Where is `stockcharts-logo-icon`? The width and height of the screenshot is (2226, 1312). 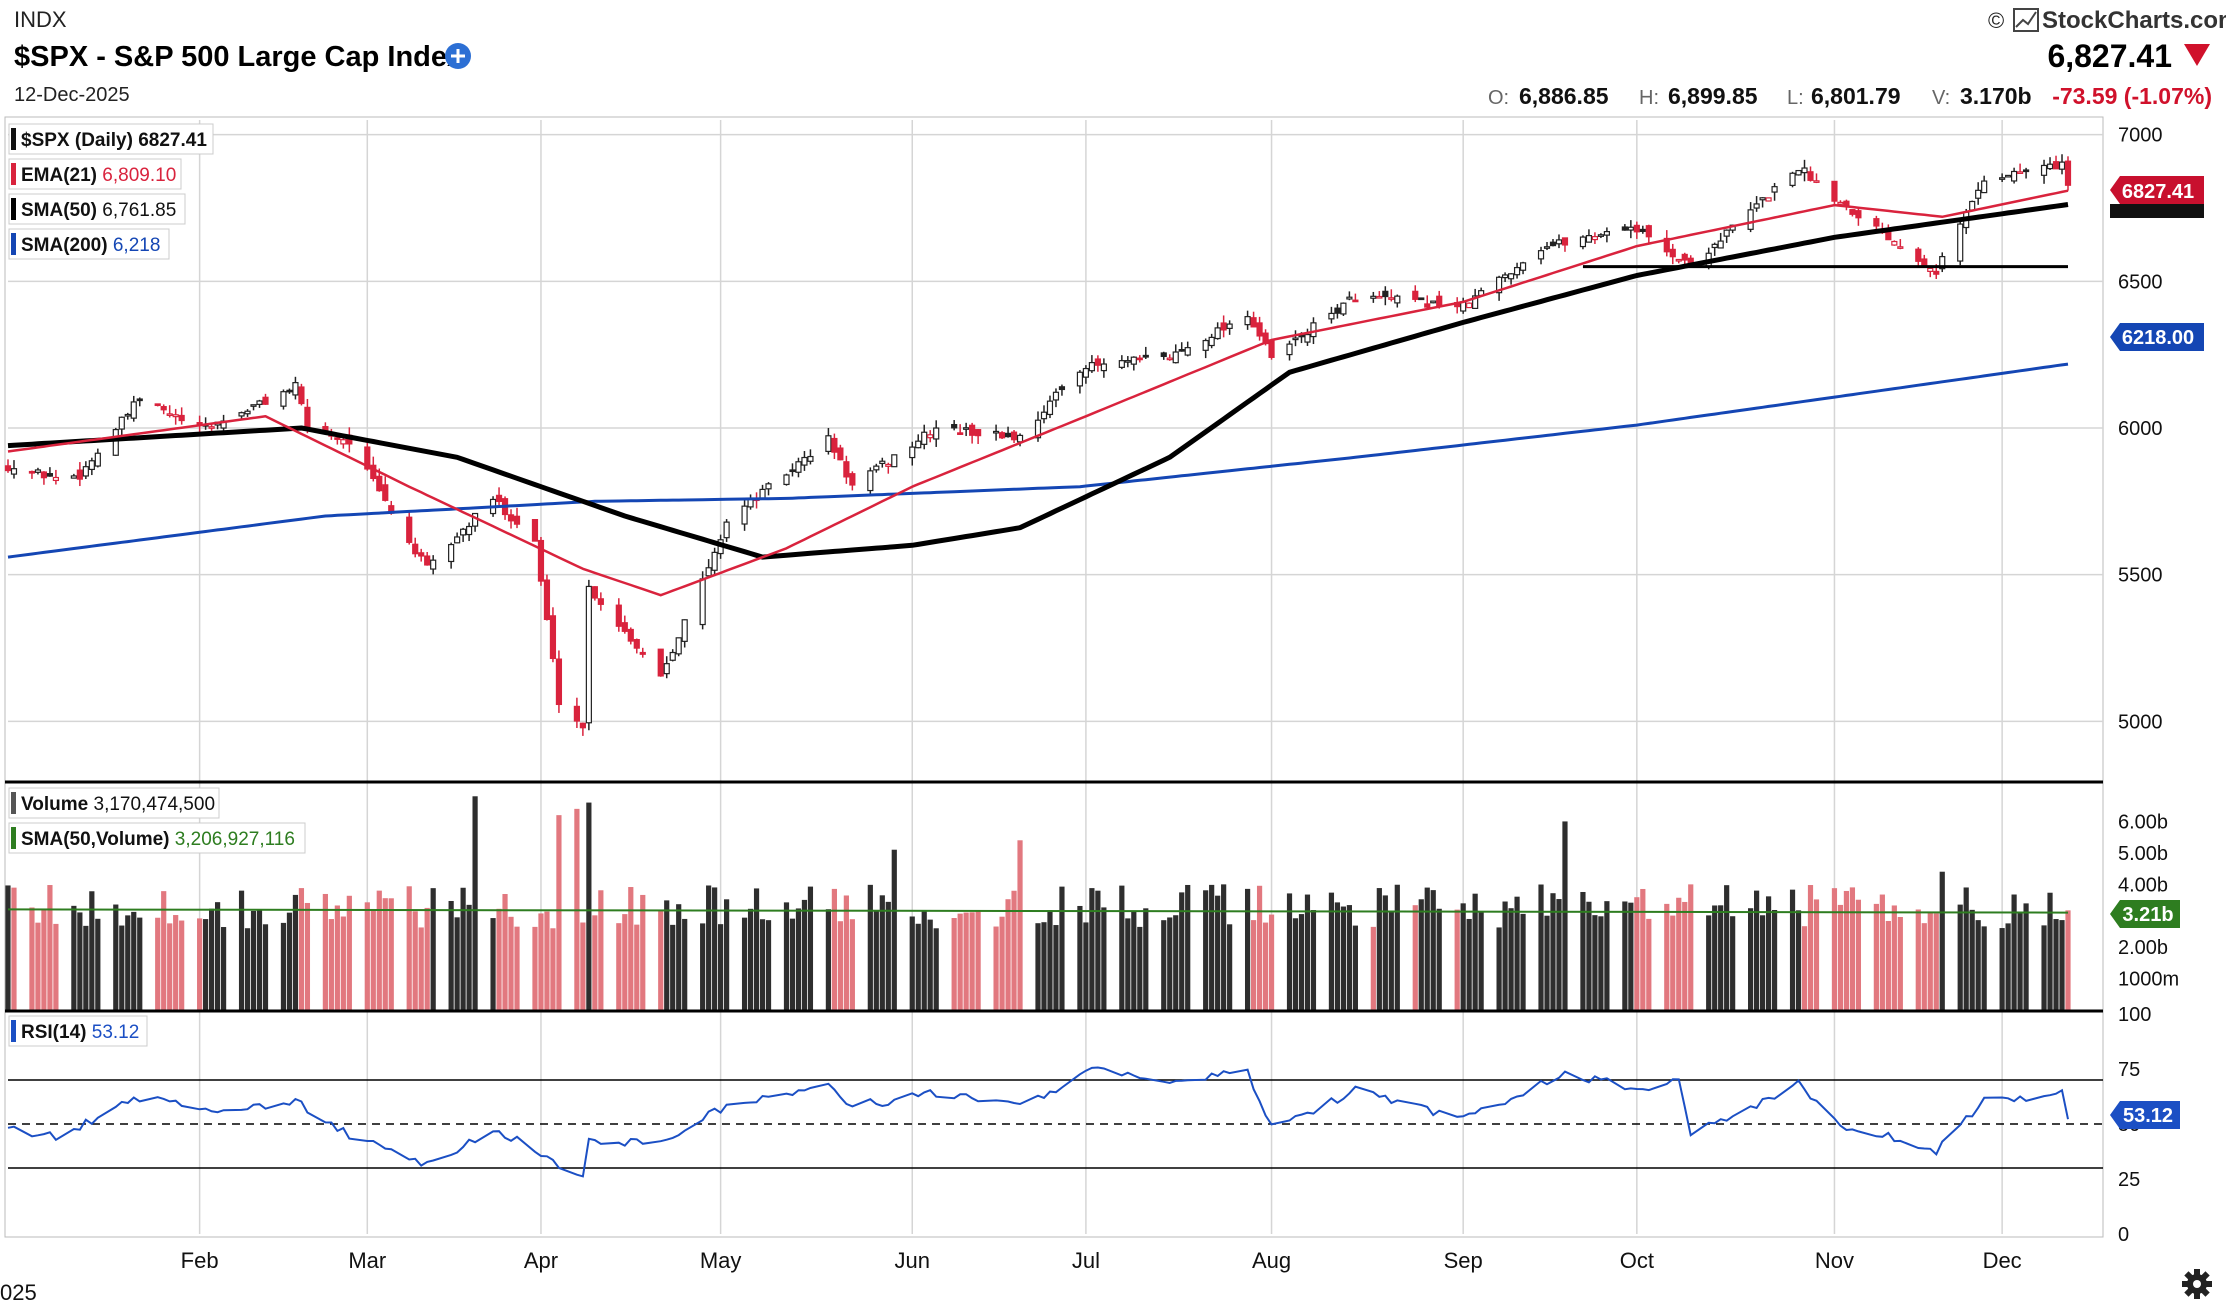 stockcharts-logo-icon is located at coordinates (2026, 20).